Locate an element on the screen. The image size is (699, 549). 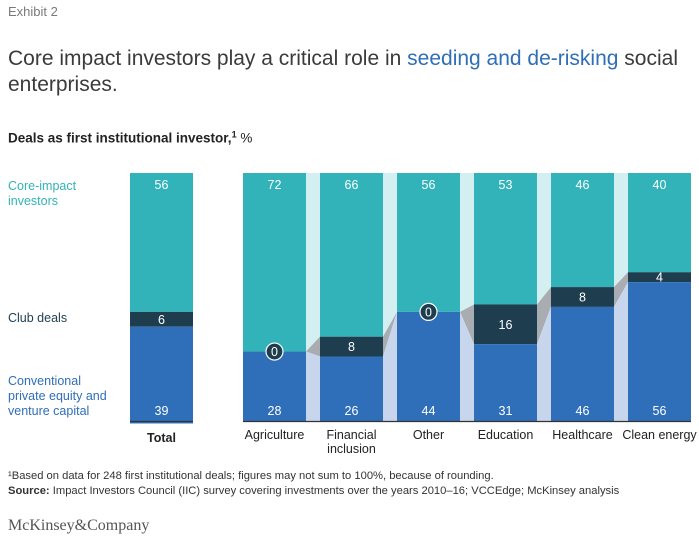
category-label: Agriculture is located at coordinates (275, 435).